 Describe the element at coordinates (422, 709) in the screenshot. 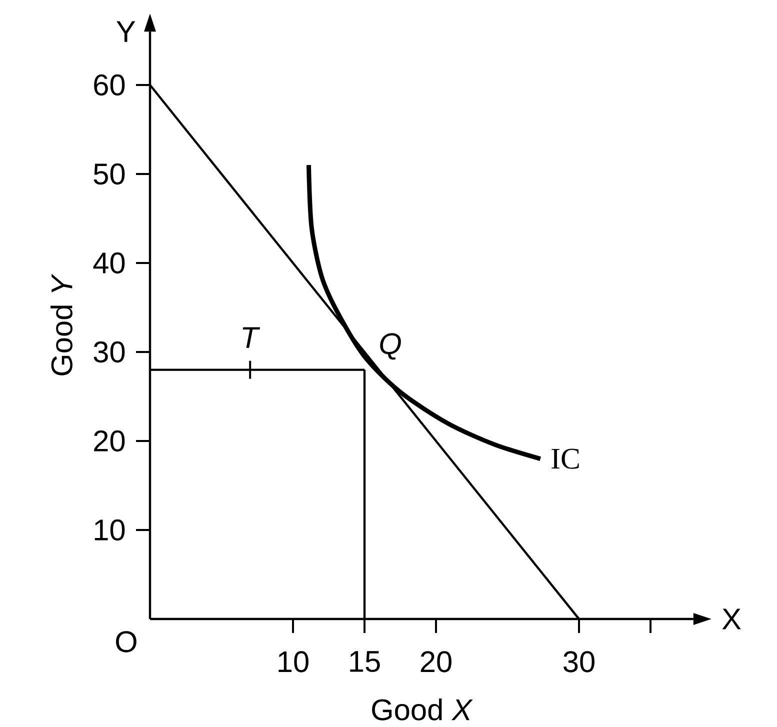

I see `x-axis-title: Good X` at that location.